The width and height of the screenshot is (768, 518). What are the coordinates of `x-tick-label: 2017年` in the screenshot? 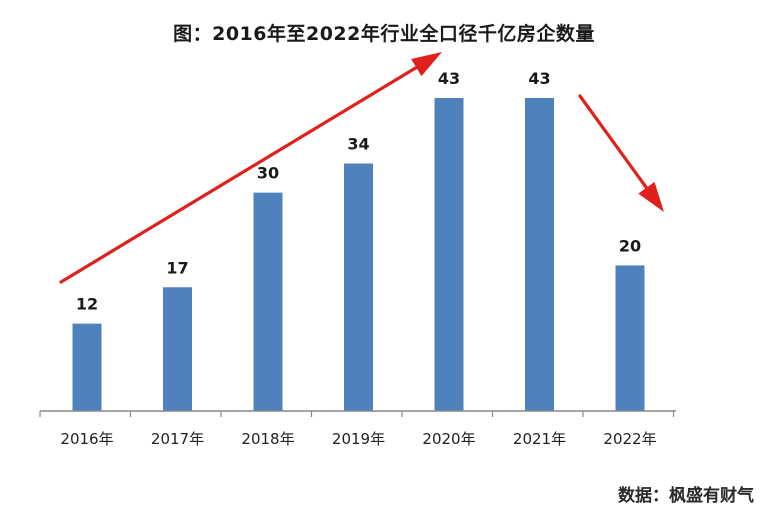 It's located at (177, 439).